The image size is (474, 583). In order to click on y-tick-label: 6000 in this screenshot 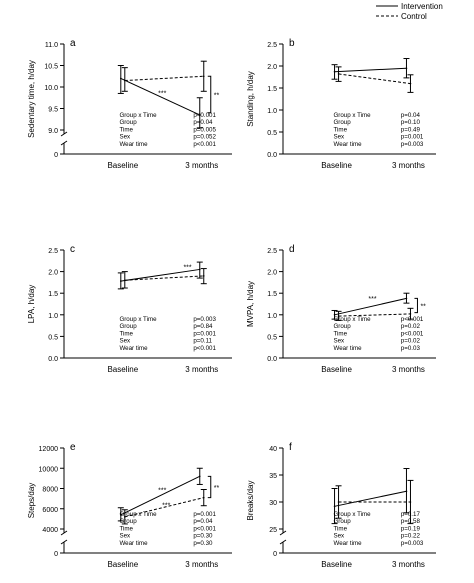, I will do `click(50, 510)`.